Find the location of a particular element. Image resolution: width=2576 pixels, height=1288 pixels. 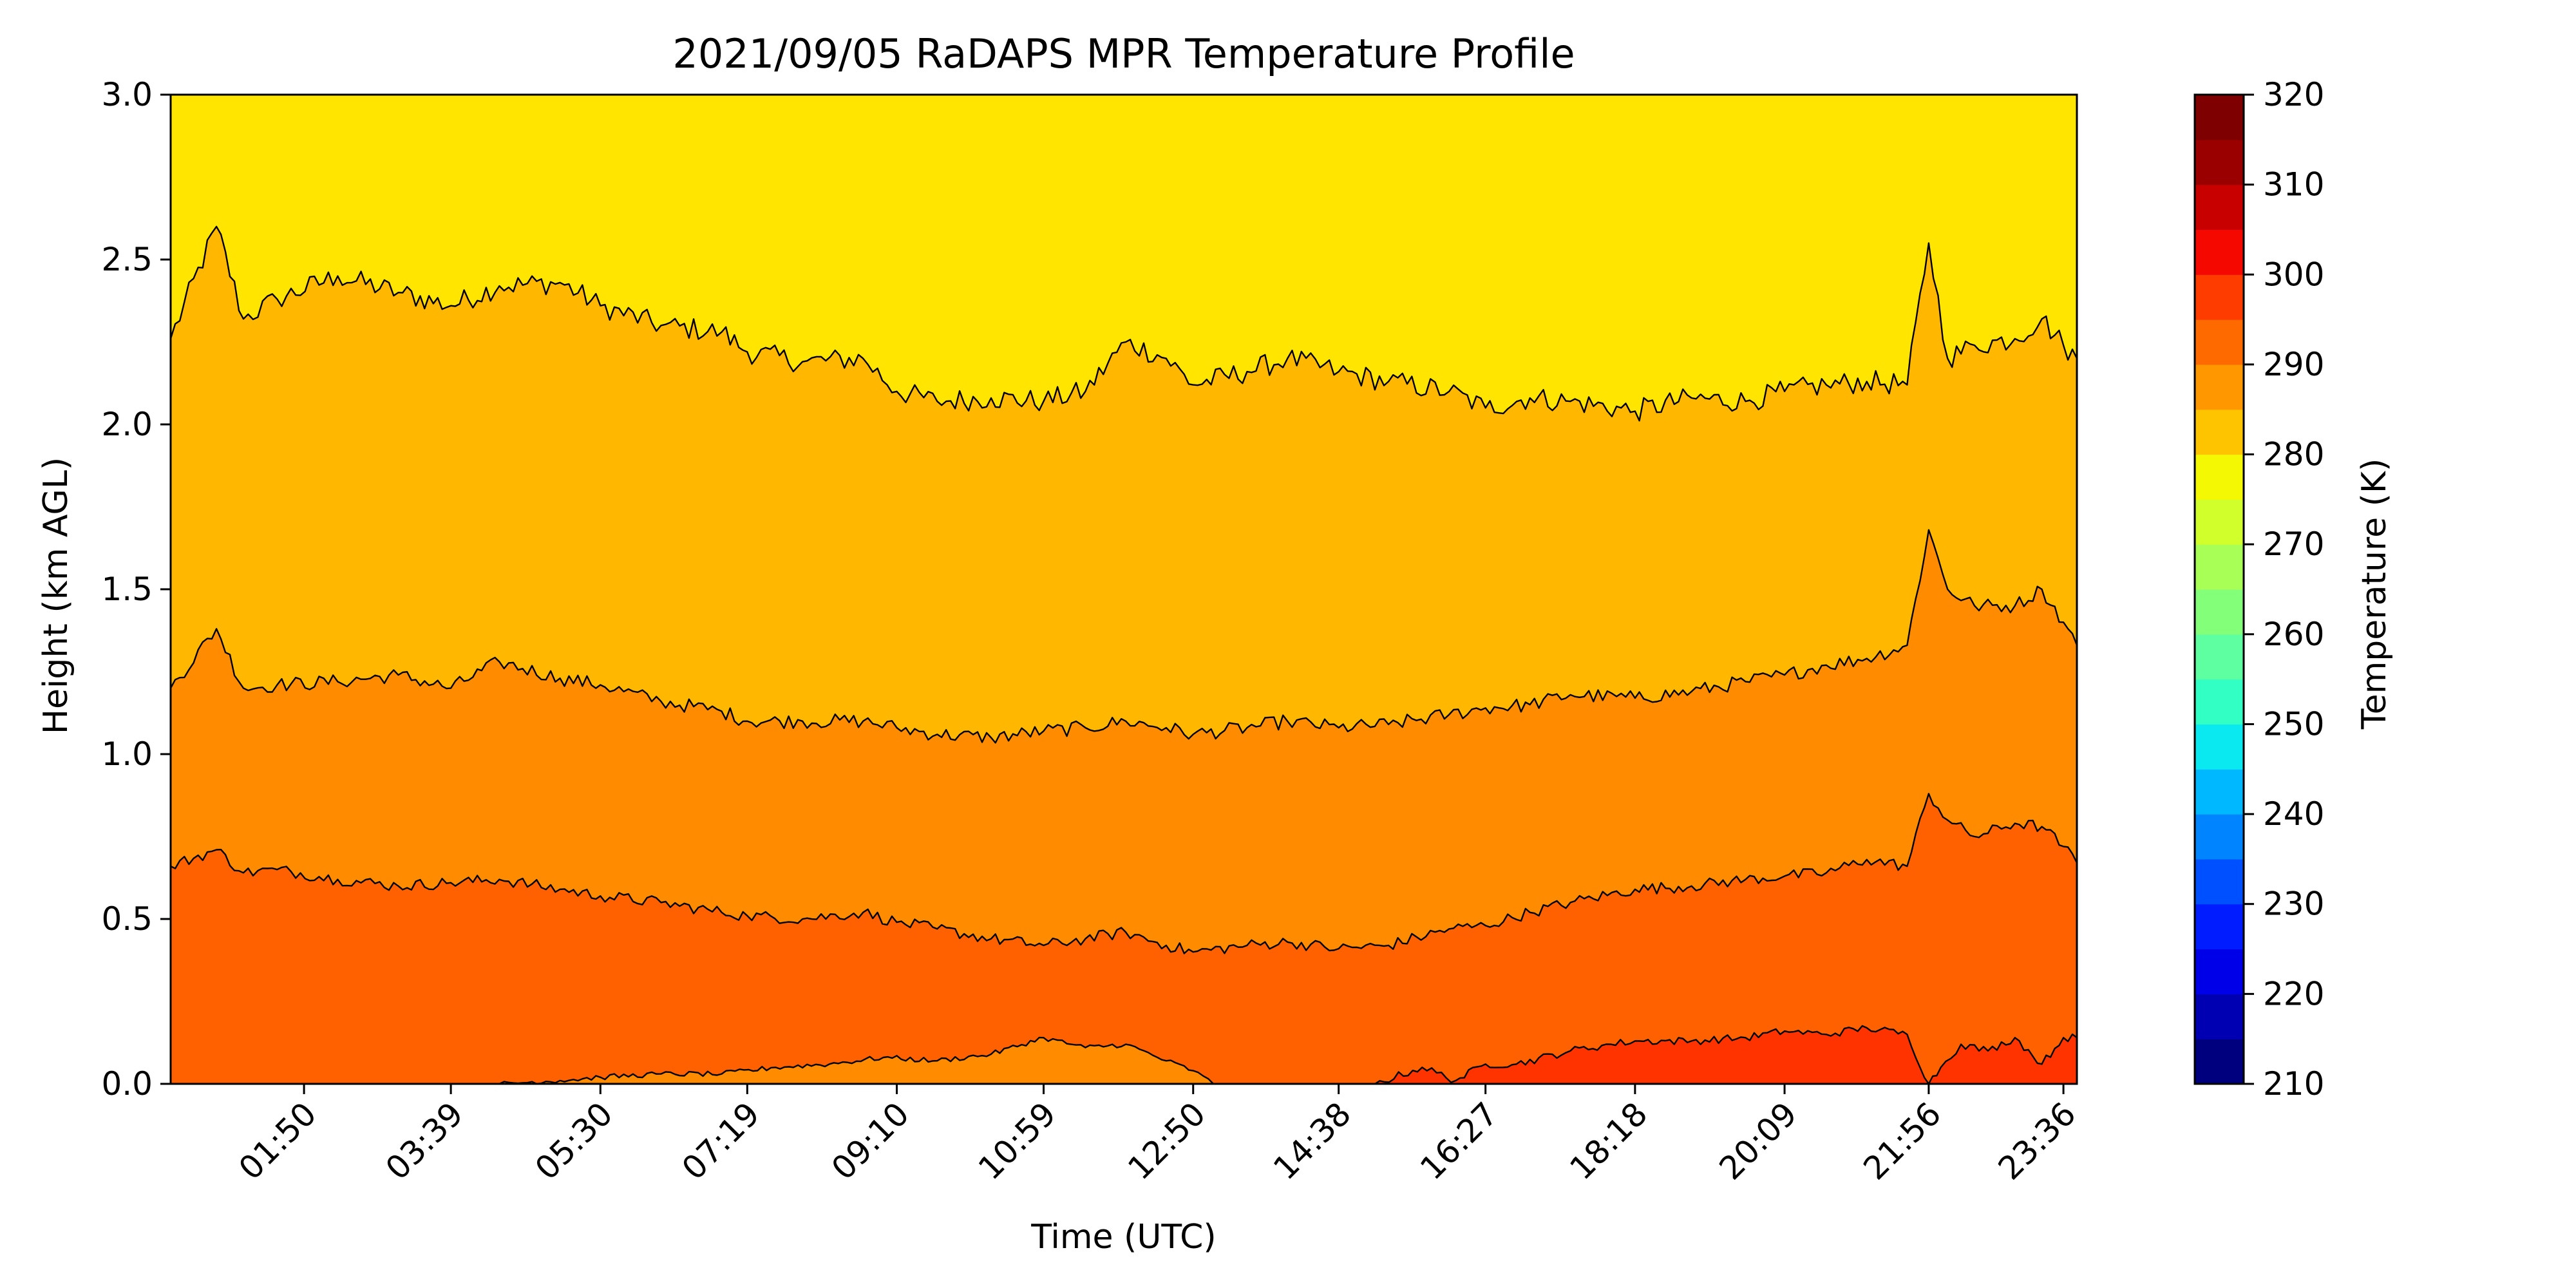

y-axis: 0.0 0.5 1.0 1.5 2.0 2.5 3.0 is located at coordinates (136, 589).